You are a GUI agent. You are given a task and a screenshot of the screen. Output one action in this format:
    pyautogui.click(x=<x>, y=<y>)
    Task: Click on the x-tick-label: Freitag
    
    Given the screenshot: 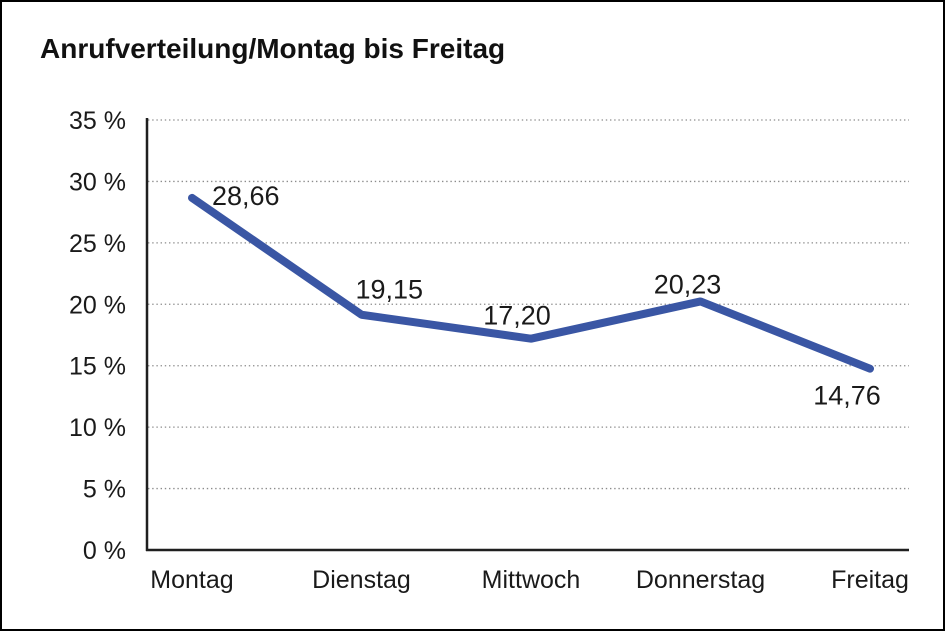 What is the action you would take?
    pyautogui.click(x=870, y=580)
    